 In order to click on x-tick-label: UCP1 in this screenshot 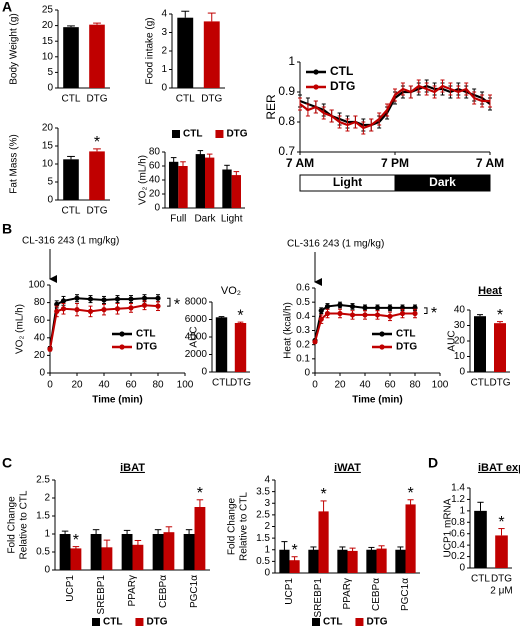, I will do `click(289, 591)`.